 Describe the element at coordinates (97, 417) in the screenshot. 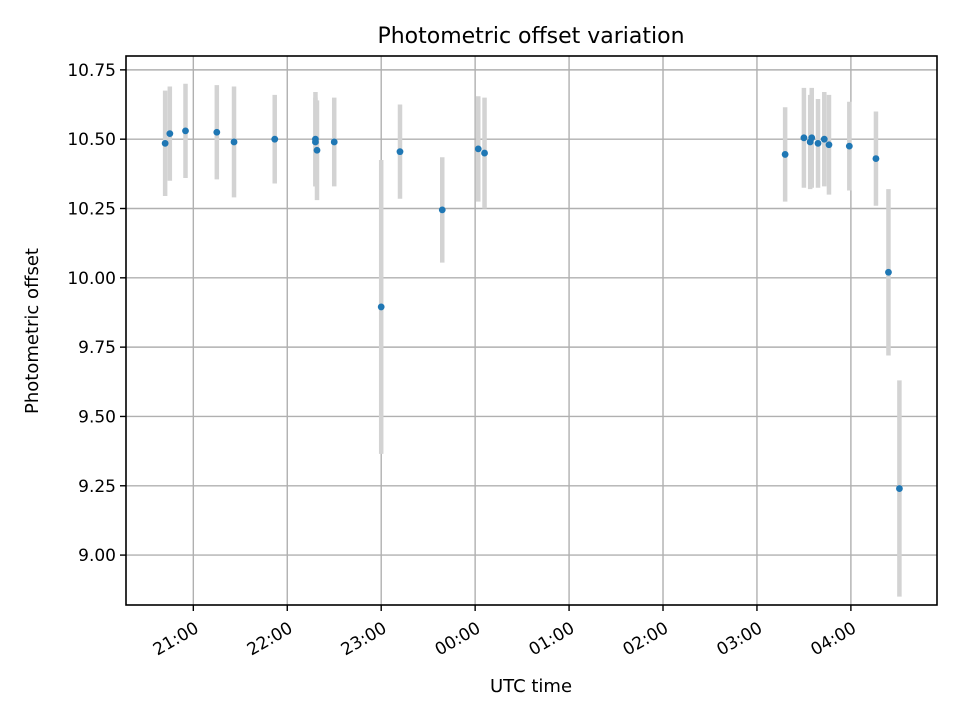

I see `y-tick-label: 9.50` at that location.